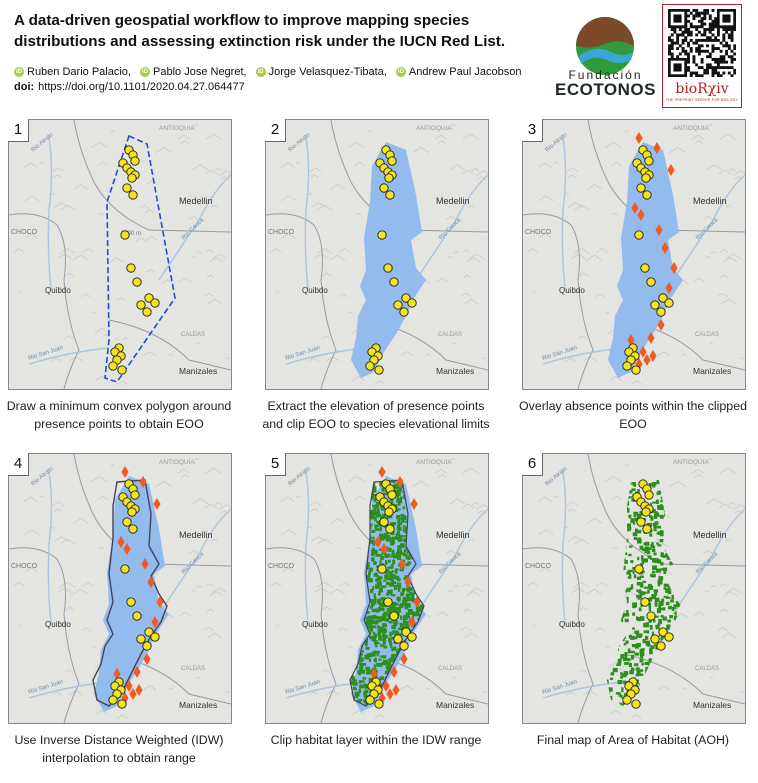  I want to click on panel-number: 6, so click(532, 464).